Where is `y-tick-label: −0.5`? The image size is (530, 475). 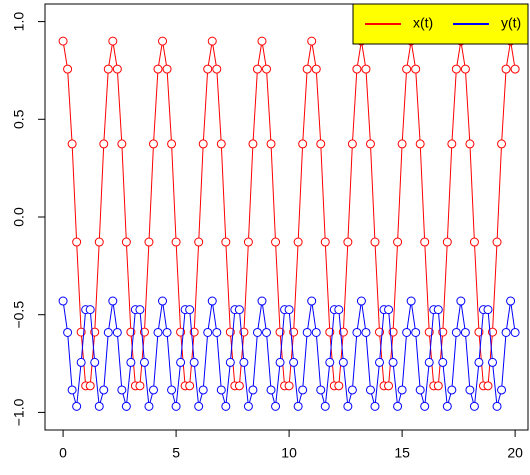 y-tick-label: −0.5 is located at coordinates (19, 315).